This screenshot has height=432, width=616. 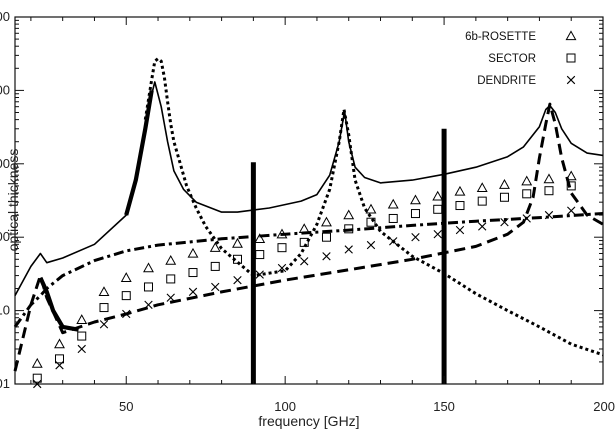 I want to click on x-axis-label: frequency [GHz], so click(x=308, y=421).